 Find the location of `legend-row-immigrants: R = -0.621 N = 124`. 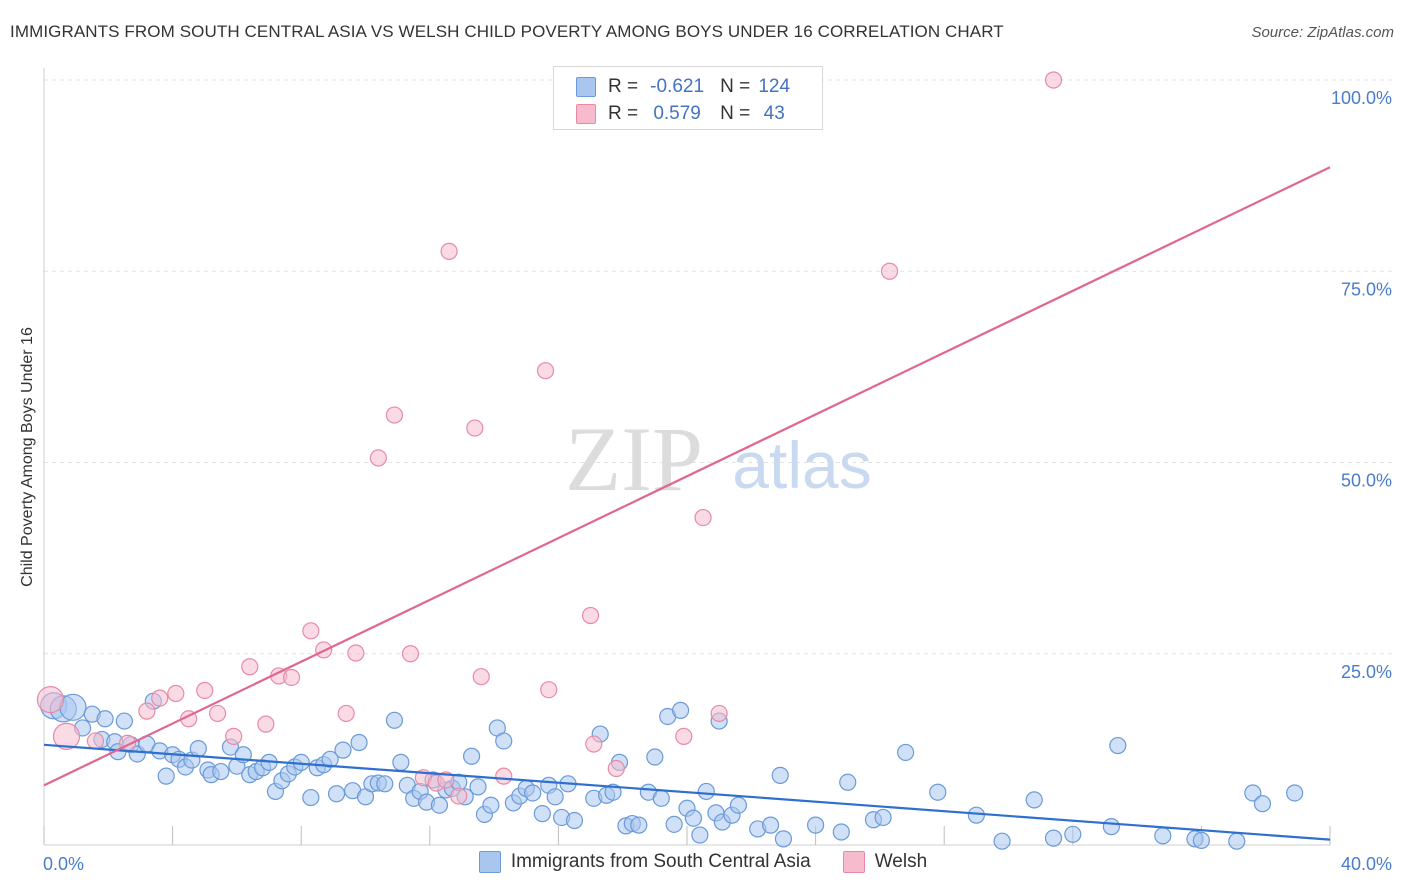

legend-row-immigrants: R = -0.621 N = 124 is located at coordinates (676, 87).